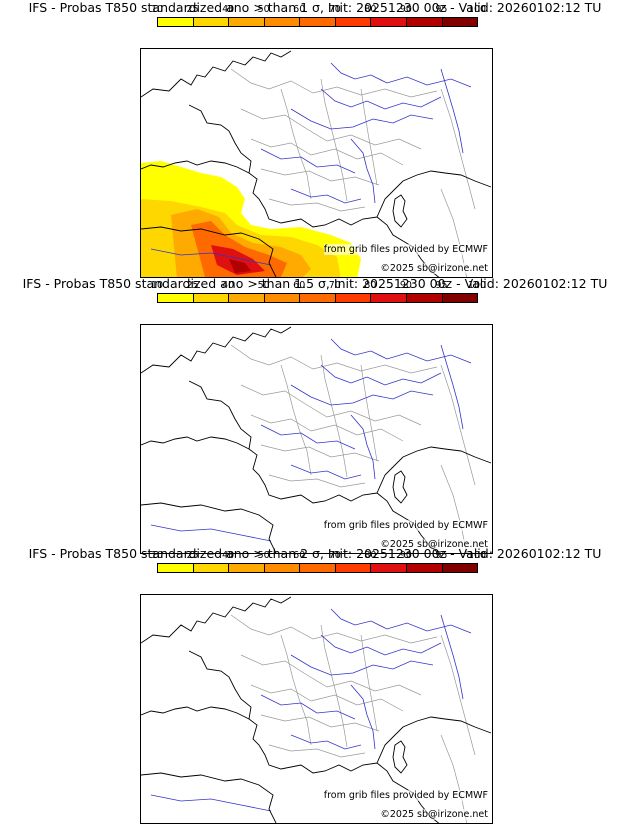  Describe the element at coordinates (477, 285) in the screenshot. I see `colorbar-tick-label: 100` at that location.